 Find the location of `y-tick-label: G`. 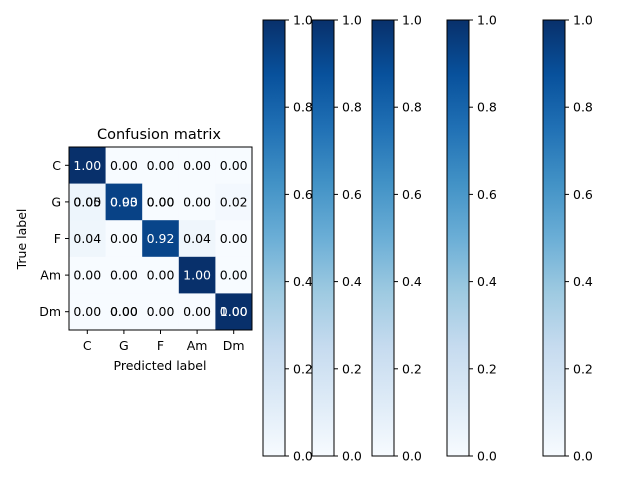

y-tick-label: G is located at coordinates (56, 201).